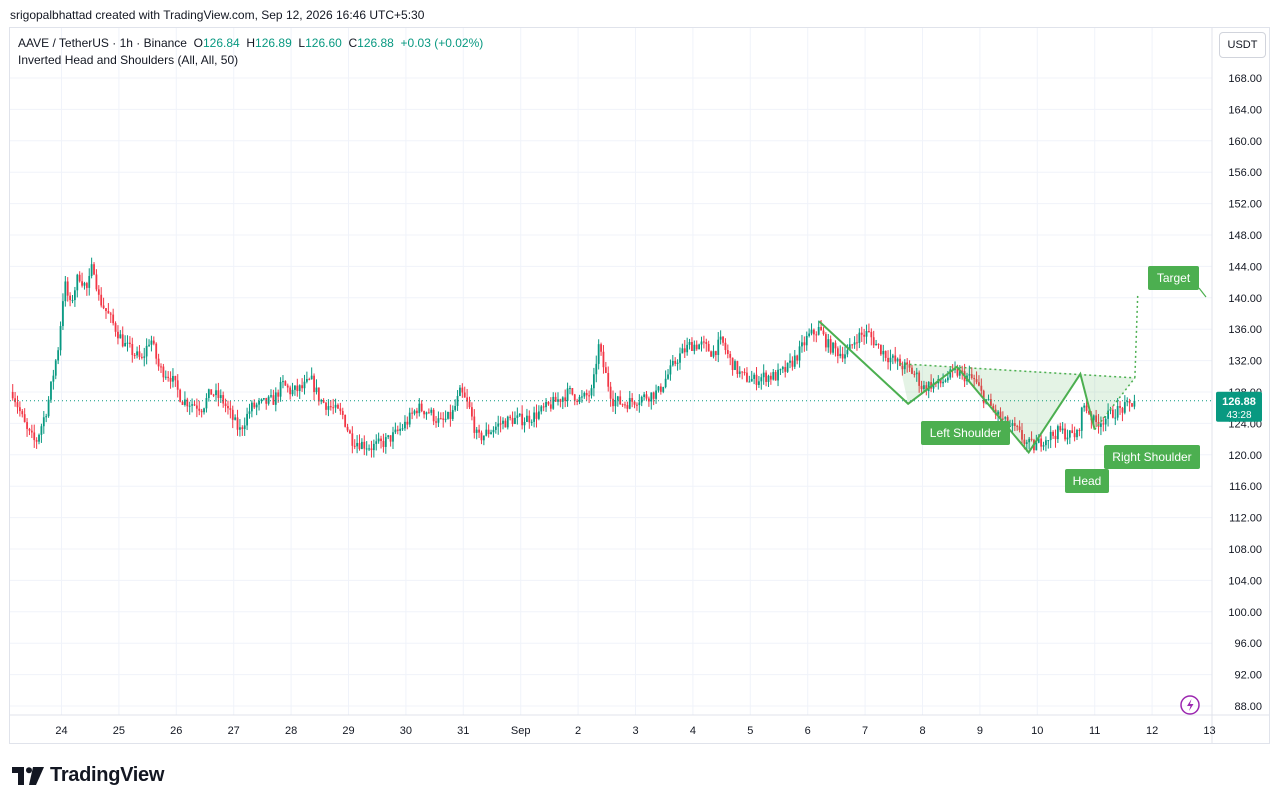  What do you see at coordinates (406, 731) in the screenshot?
I see `x-tick-label: 30` at bounding box center [406, 731].